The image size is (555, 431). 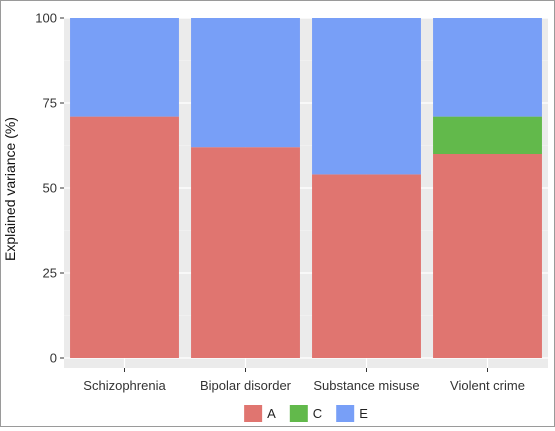 I want to click on y-tick-label: 100, so click(x=46, y=18).